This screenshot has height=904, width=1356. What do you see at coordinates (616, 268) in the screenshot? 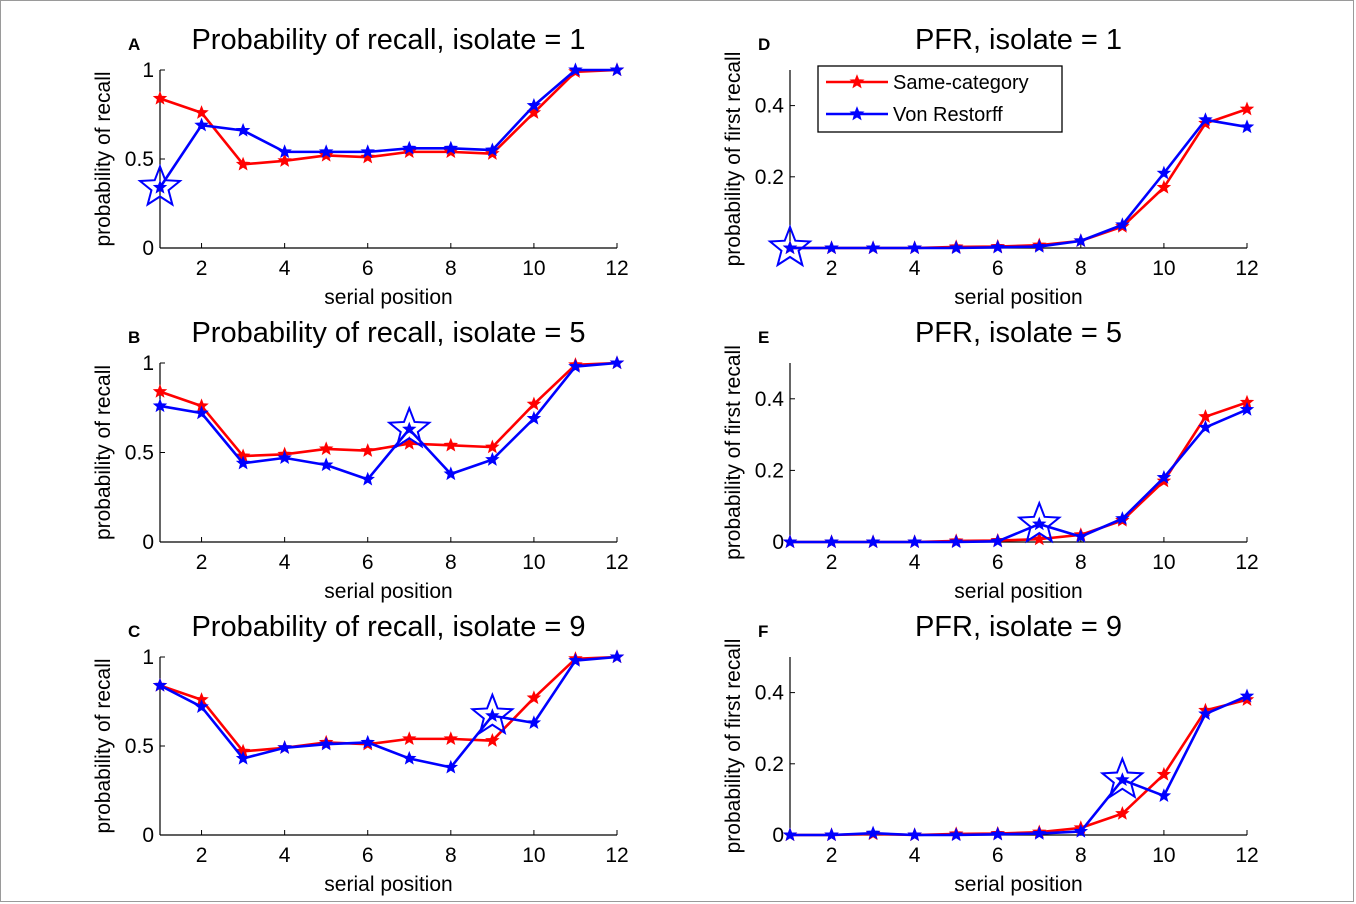
I see `panel-a-xtick-label: 12` at bounding box center [616, 268].